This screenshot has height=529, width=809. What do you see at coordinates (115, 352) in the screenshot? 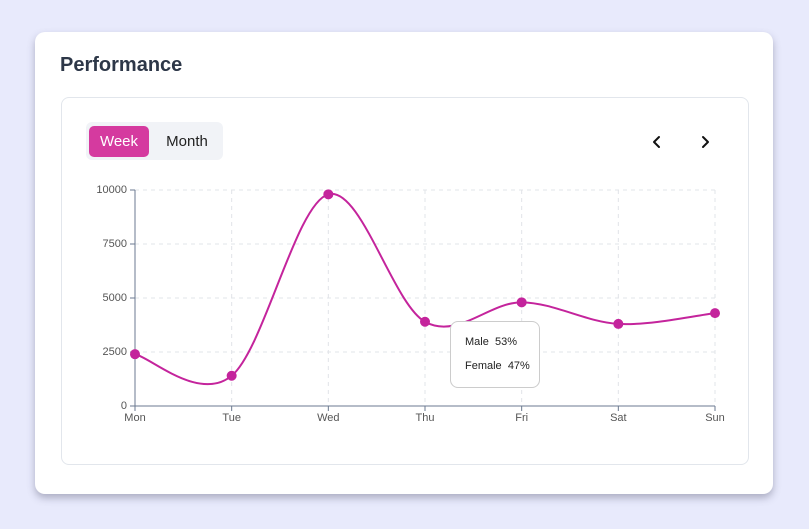
I see `y-tick-label: 2500` at bounding box center [115, 352].